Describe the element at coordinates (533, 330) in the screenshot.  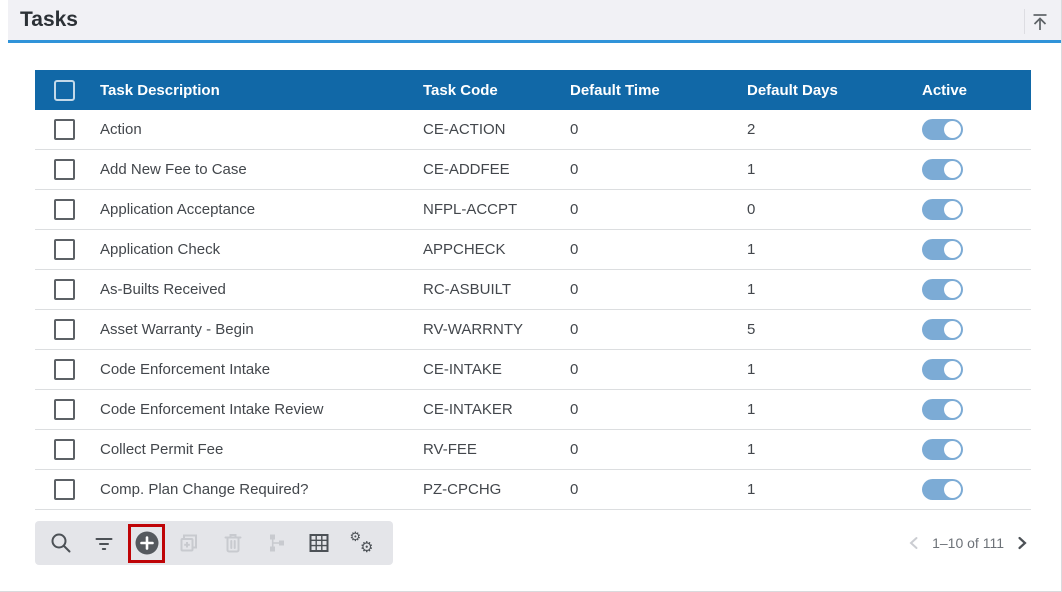
I see `table-row: Asset Warranty - Begin RV-WARRNTY 0 5` at that location.